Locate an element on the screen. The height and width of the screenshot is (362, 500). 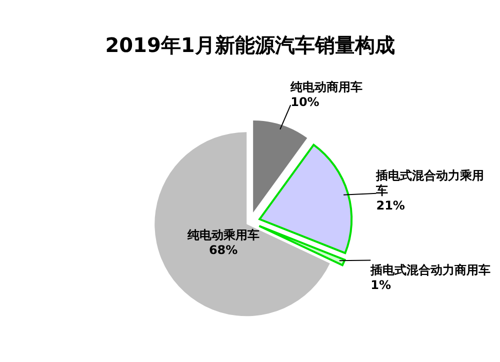
chart-title: 2019年1月新能源汽车销量构成 is located at coordinates (250, 45).